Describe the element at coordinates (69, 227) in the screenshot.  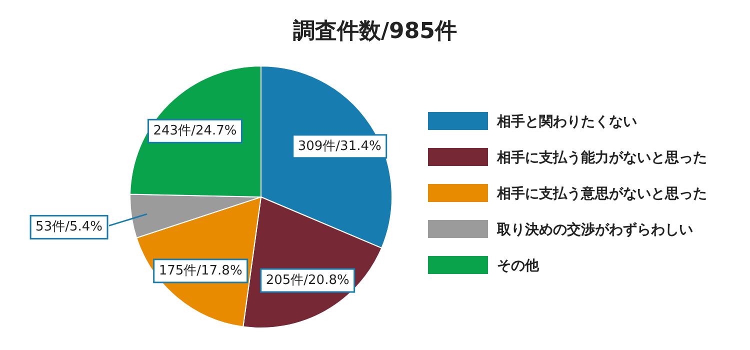
I see `data-label: 53件/5.4%` at that location.